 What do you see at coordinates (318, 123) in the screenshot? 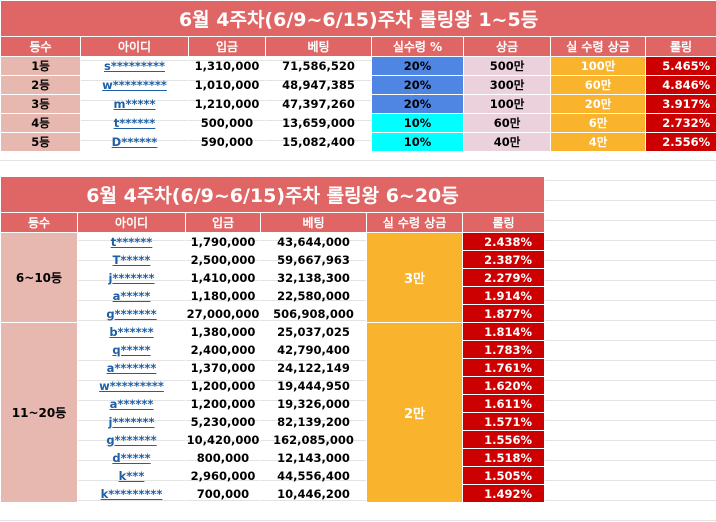
I see `bet-cell: 13,659,000` at bounding box center [318, 123].